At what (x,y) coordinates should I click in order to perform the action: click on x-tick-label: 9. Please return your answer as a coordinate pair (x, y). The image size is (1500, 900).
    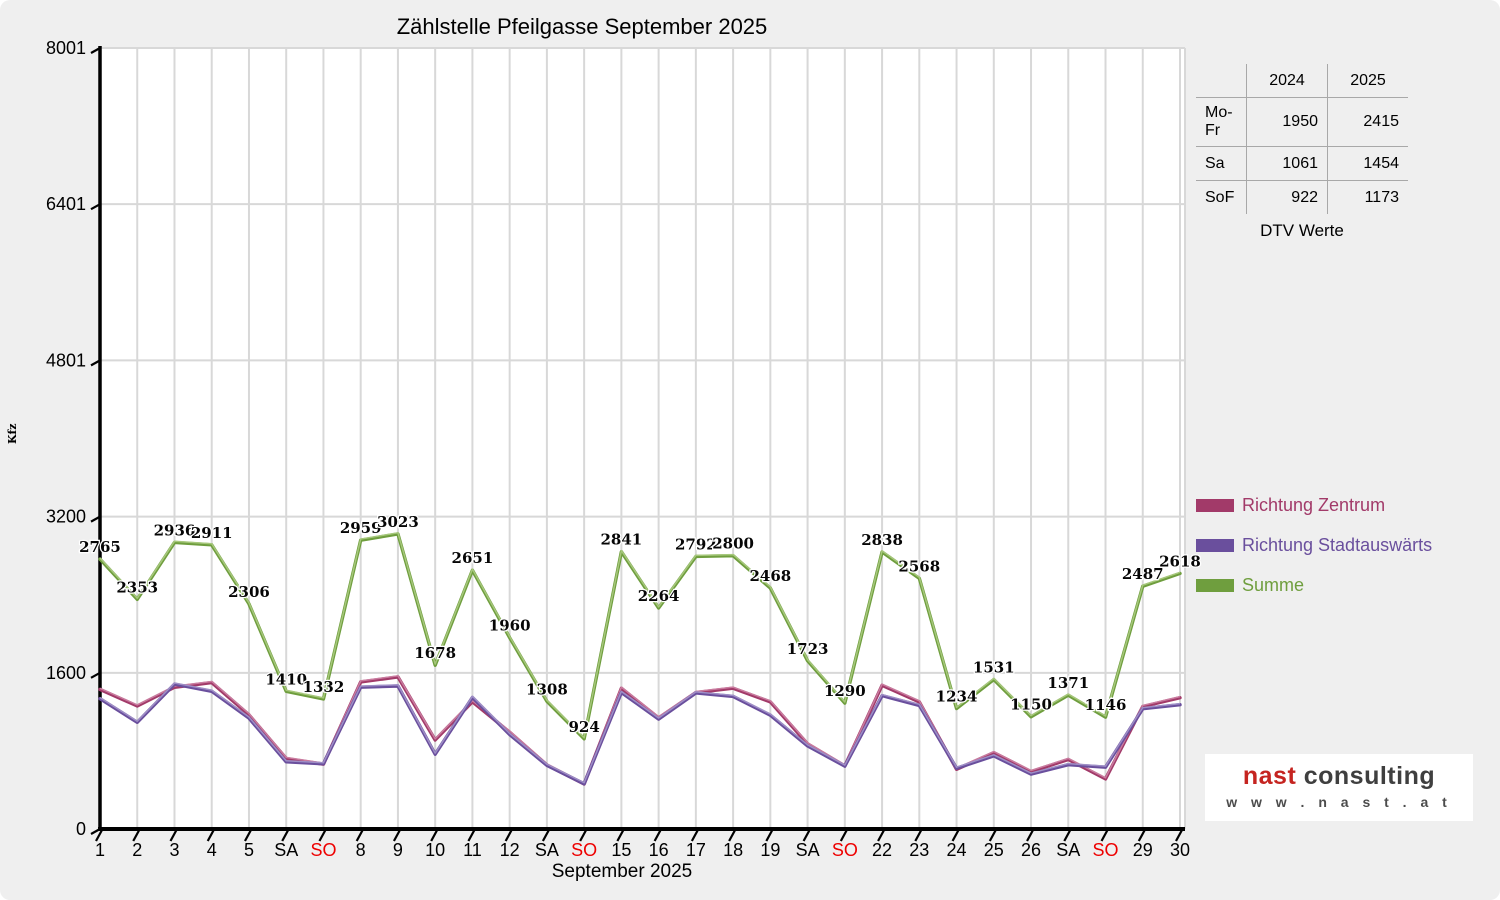
    Looking at the image, I should click on (398, 850).